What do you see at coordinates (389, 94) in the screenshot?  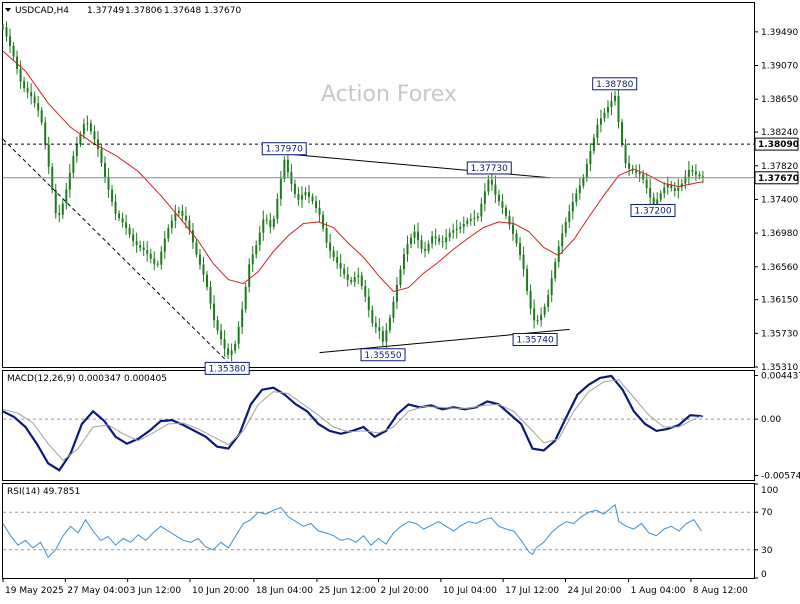 I see `watermark: Action Forex` at bounding box center [389, 94].